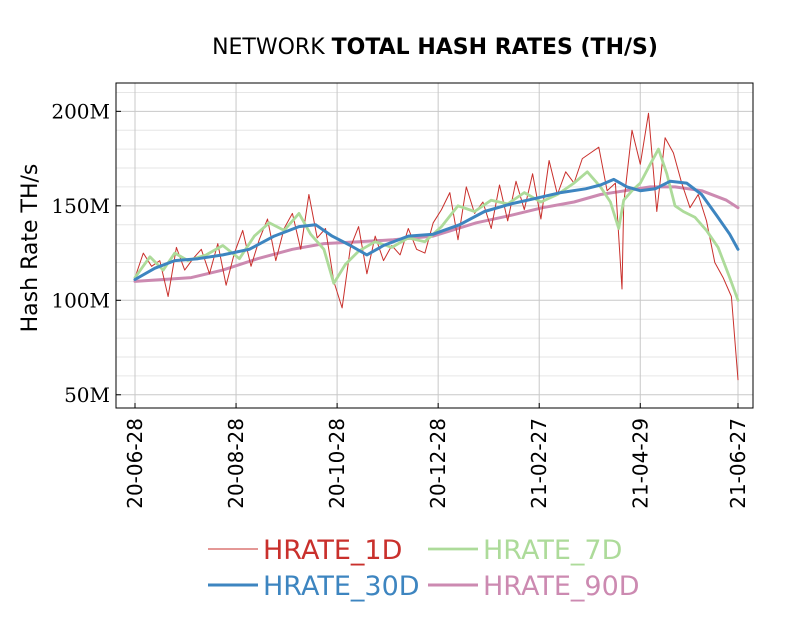 The width and height of the screenshot is (786, 644). What do you see at coordinates (135, 463) in the screenshot?
I see `x-tick-label: 20-06-28` at bounding box center [135, 463].